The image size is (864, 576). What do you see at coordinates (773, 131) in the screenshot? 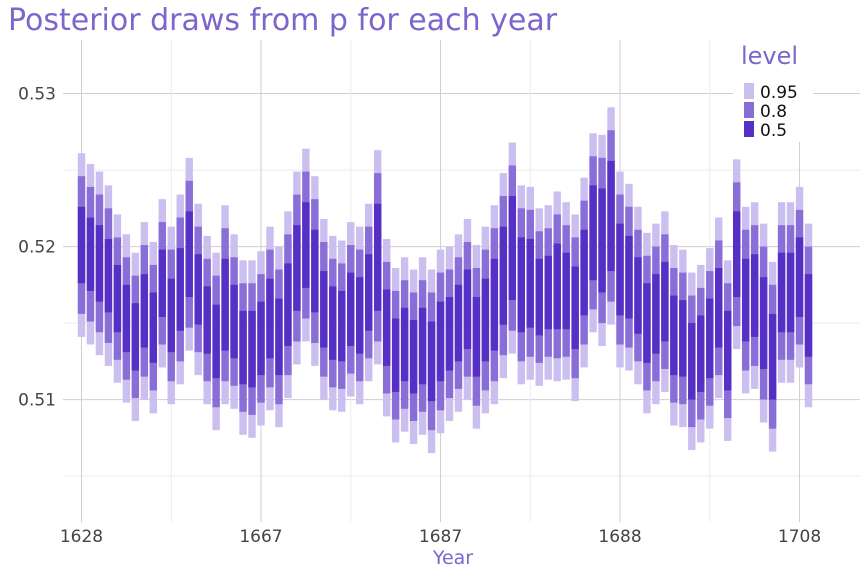
I see `legend-label-050: 0.5` at bounding box center [773, 131].